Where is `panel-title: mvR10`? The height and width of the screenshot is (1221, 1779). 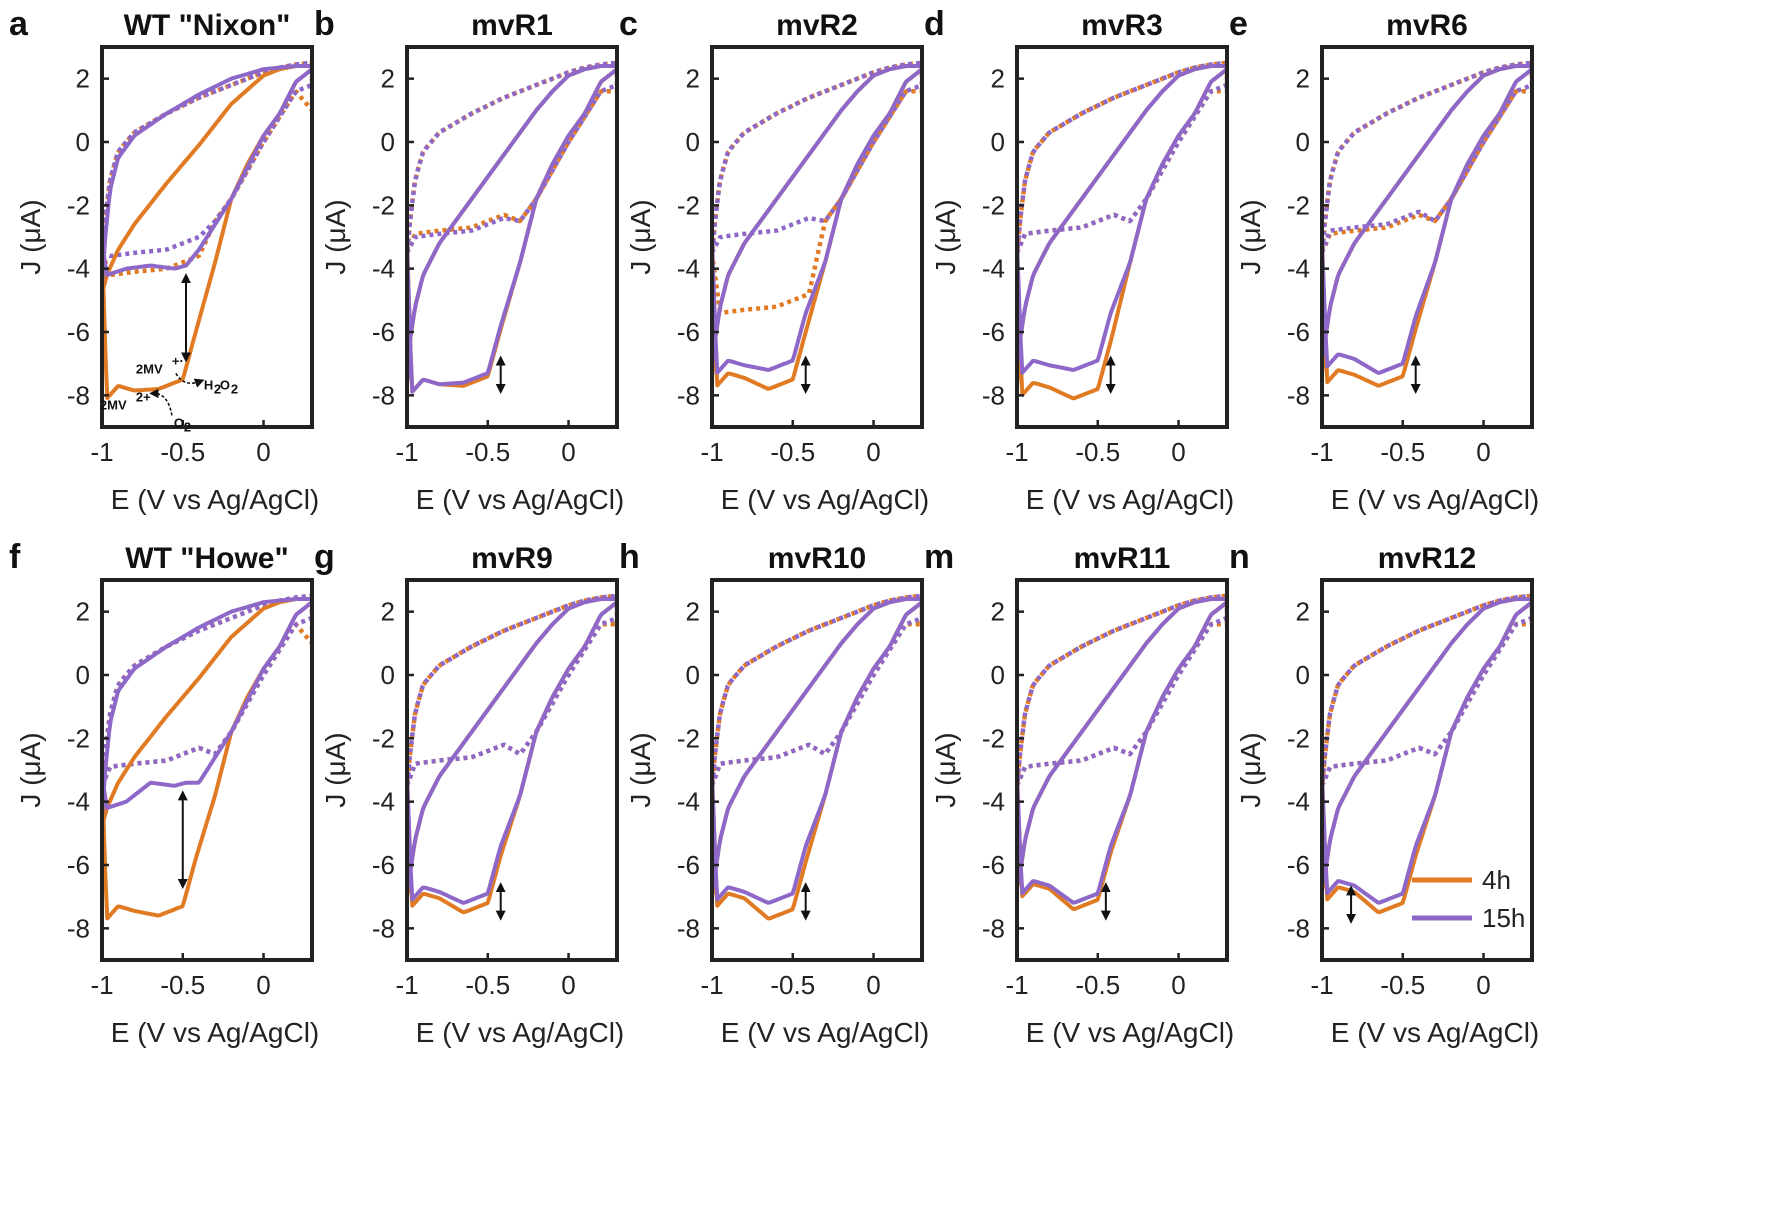 panel-title: mvR10 is located at coordinates (817, 558).